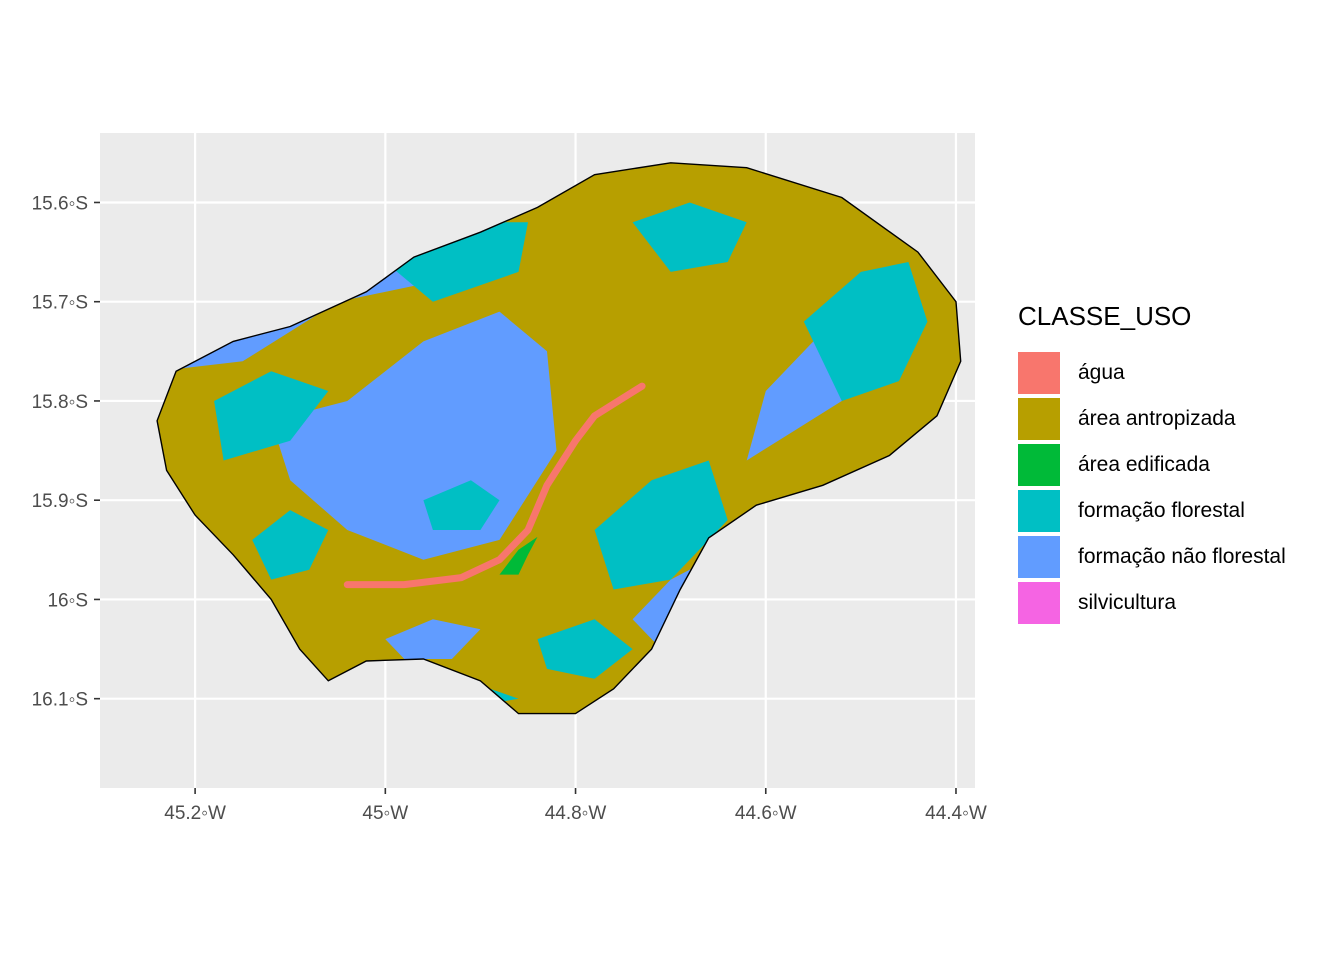 The width and height of the screenshot is (1344, 960). I want to click on legend-item: formação florestal, so click(1152, 511).